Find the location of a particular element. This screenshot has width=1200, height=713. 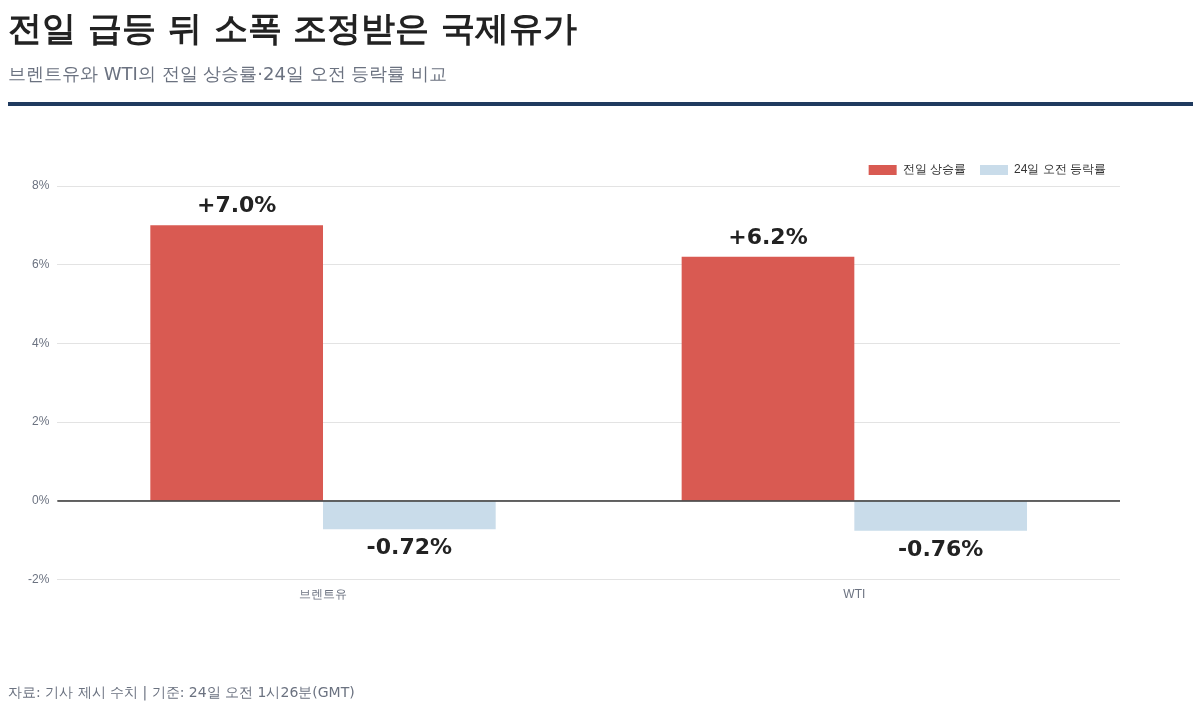

y-tick-label: 6% is located at coordinates (41, 264).